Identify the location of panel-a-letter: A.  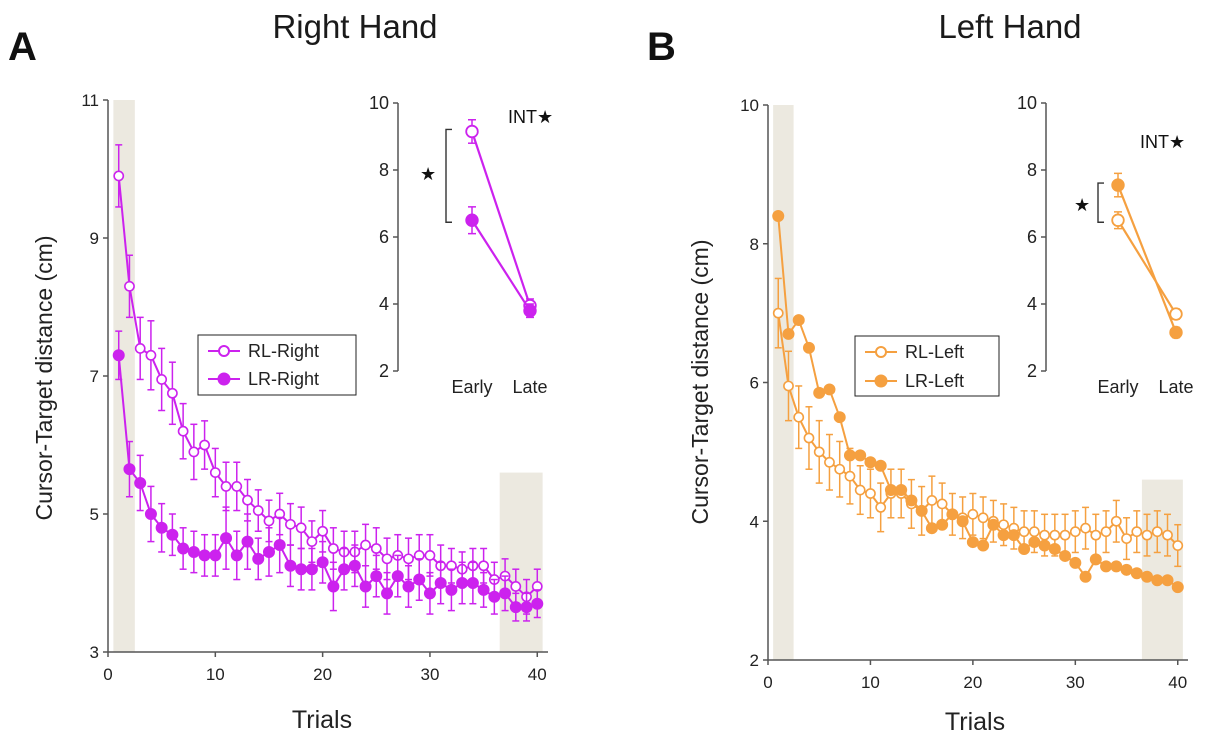
(22, 47).